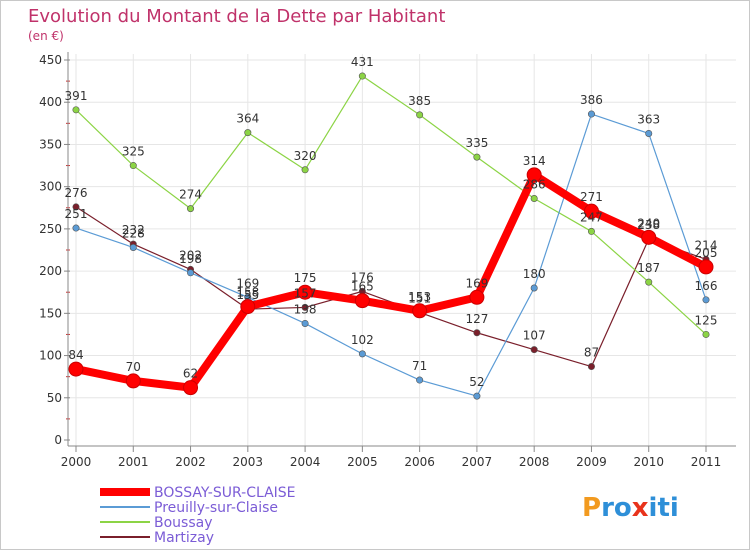 The width and height of the screenshot is (750, 550). What do you see at coordinates (534, 462) in the screenshot?
I see `x-tick-label: 2008` at bounding box center [534, 462].